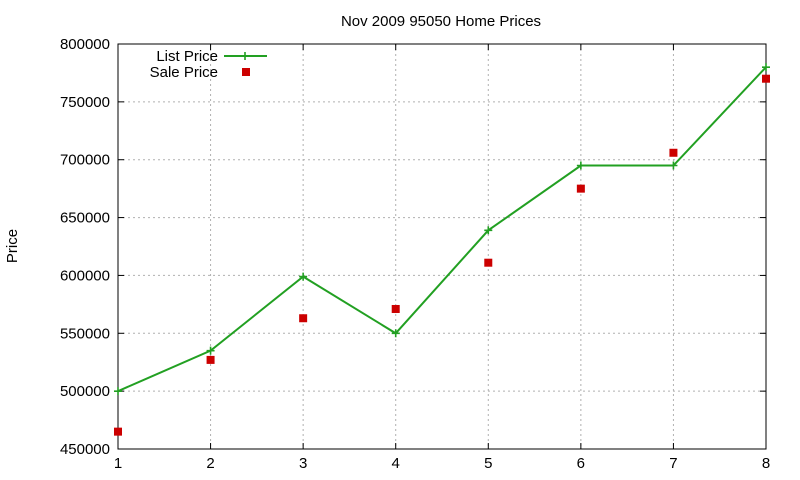 This screenshot has height=480, width=800. I want to click on y-tick-label: 800000, so click(85, 44).